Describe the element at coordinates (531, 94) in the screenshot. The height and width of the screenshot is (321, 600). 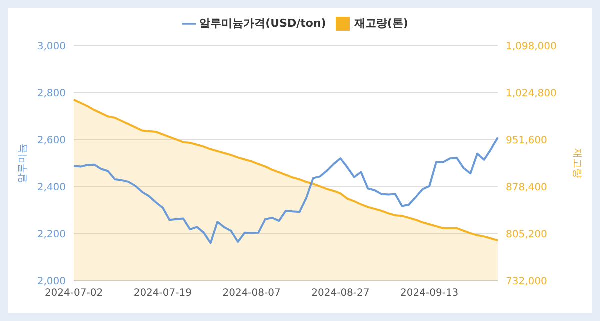
I see `y2-tick-label: 1,024,800` at that location.